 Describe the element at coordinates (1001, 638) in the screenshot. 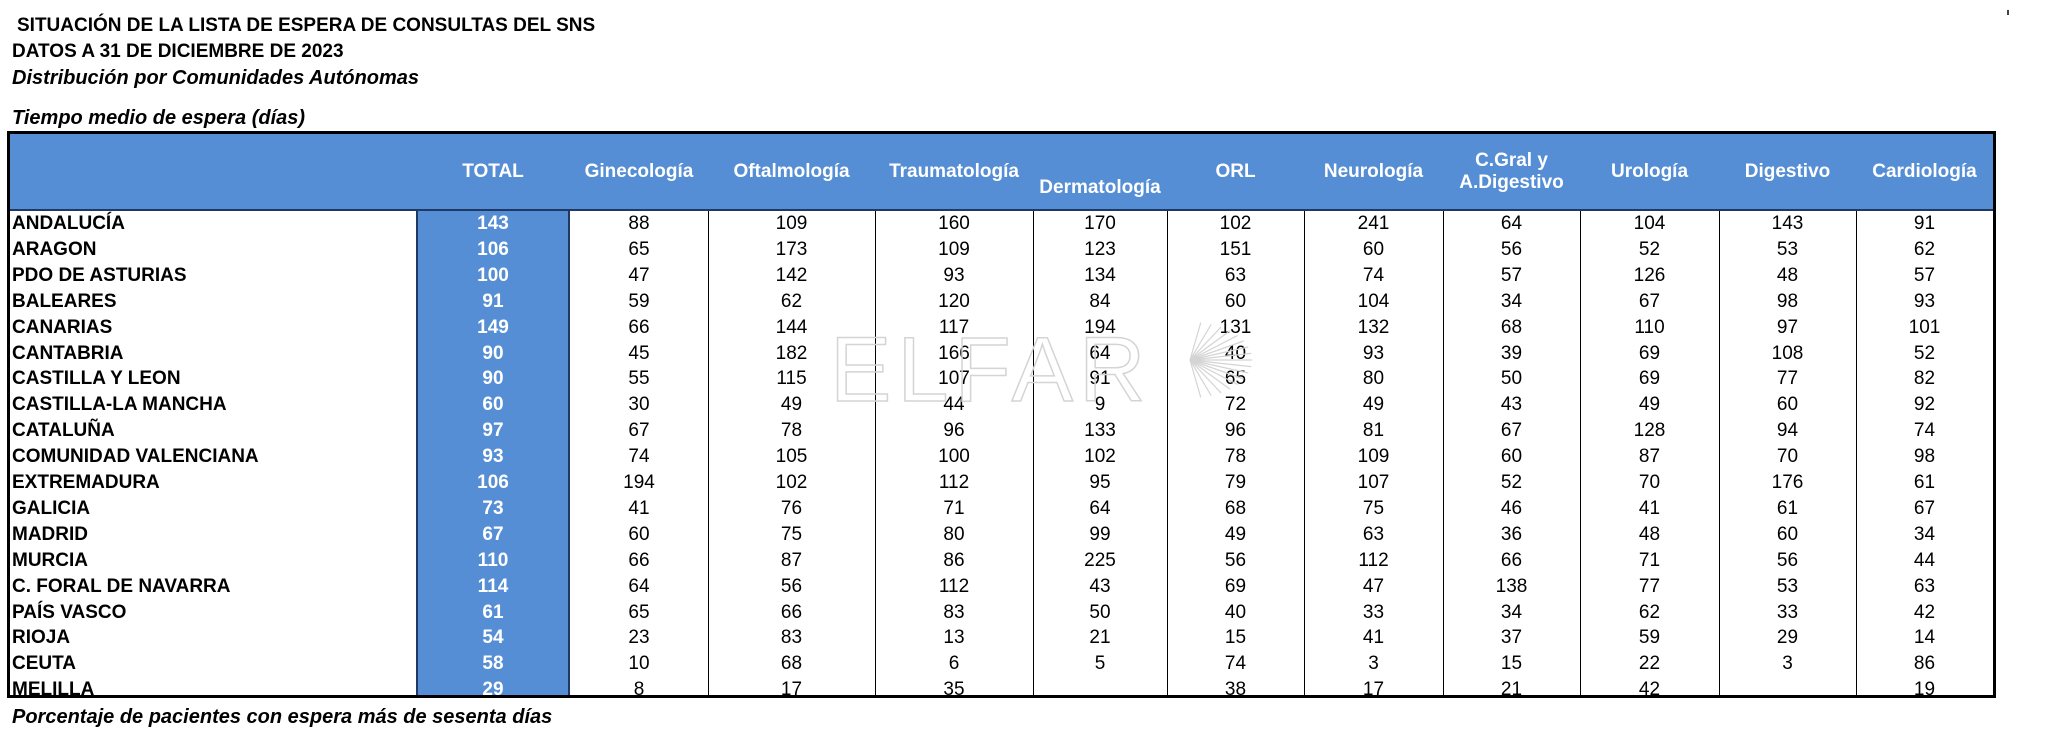

I see `table-row: RIOJA 54 23 83 13 21 15 41 37 59 29 14` at that location.